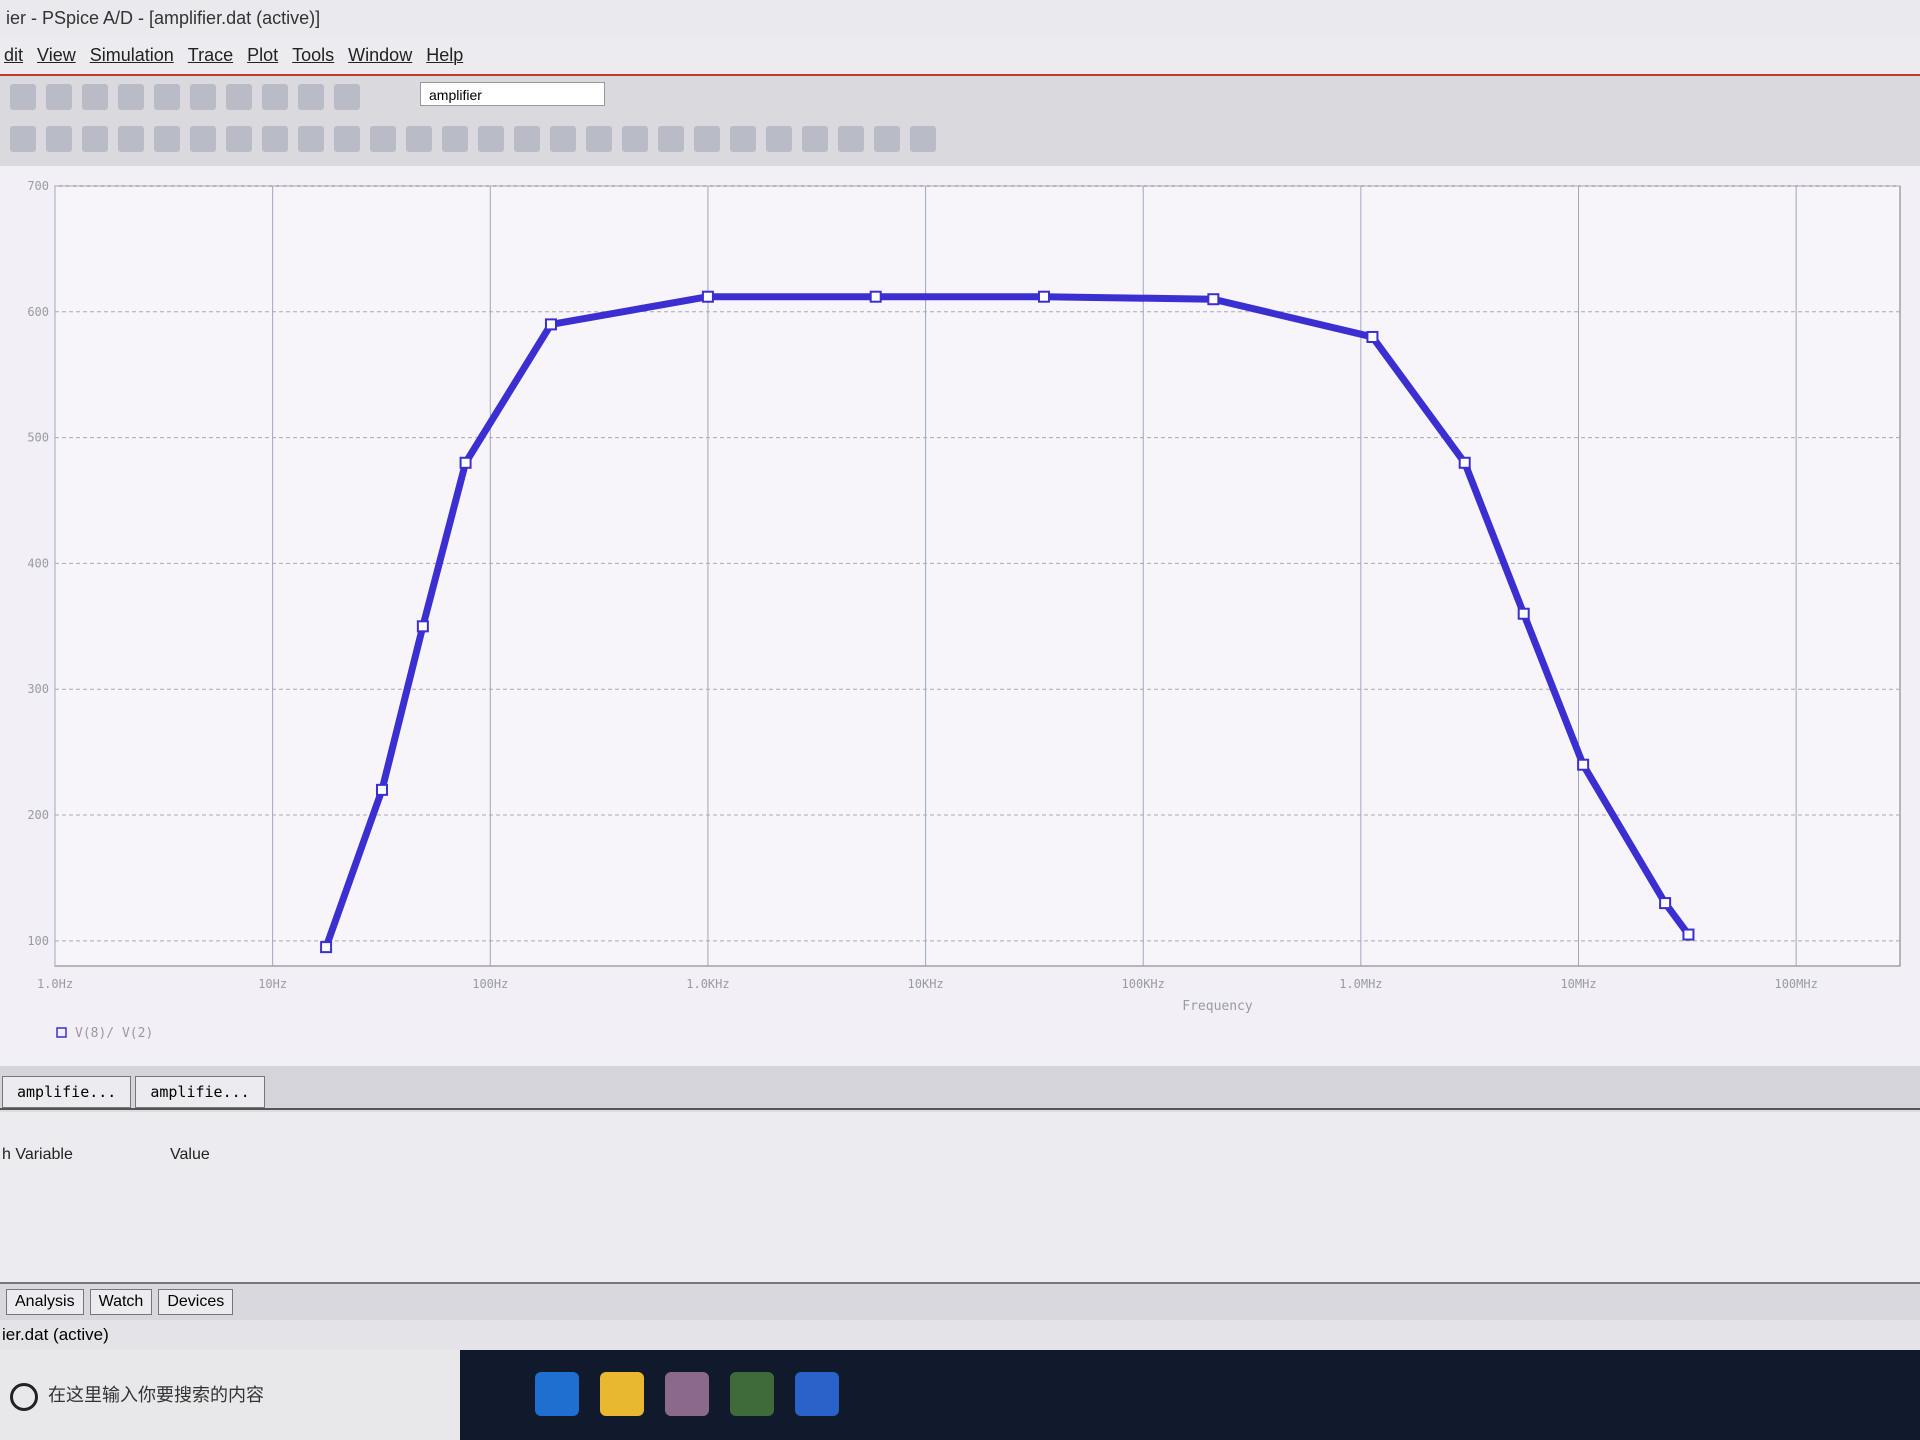  I want to click on y-tick-label: 100, so click(38, 941).